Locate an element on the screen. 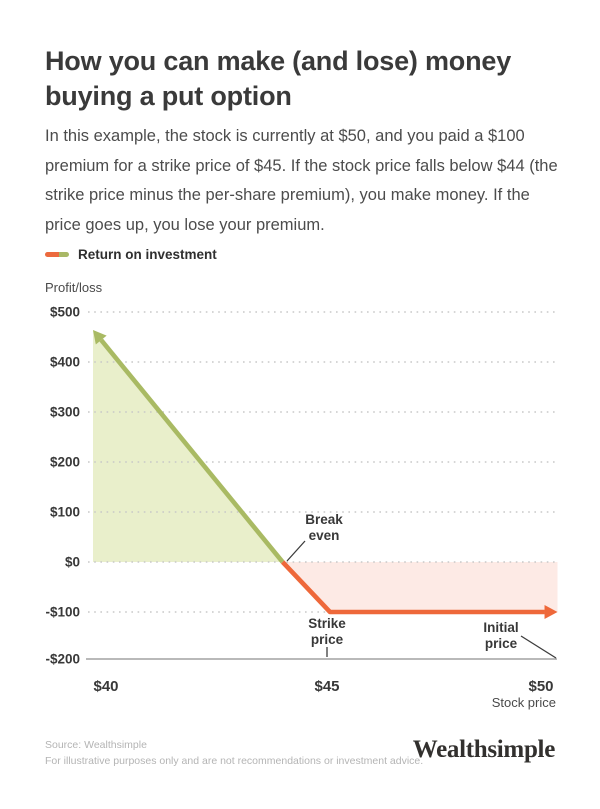 The image size is (600, 809). legend: Return on investment is located at coordinates (131, 254).